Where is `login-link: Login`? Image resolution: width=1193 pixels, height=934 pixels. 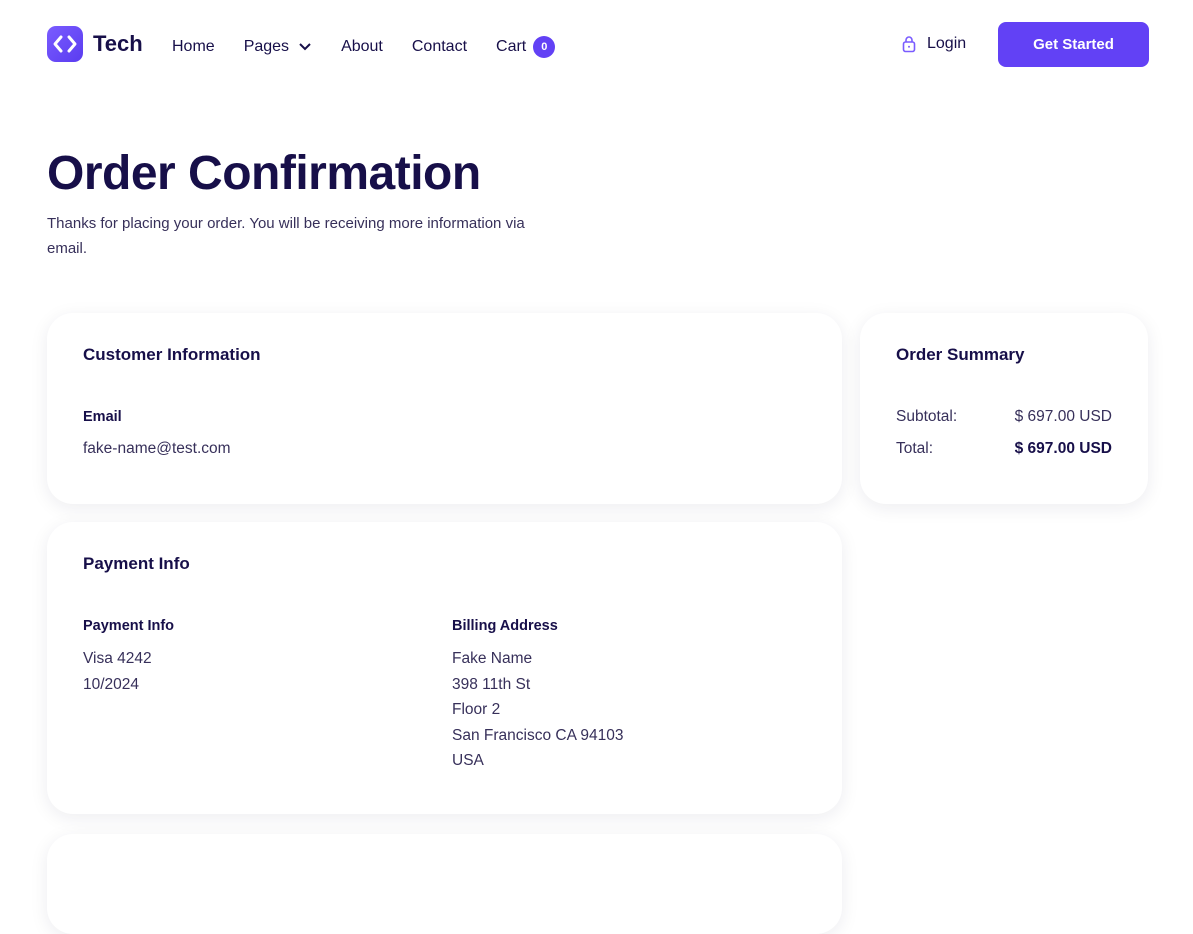 login-link: Login is located at coordinates (934, 44).